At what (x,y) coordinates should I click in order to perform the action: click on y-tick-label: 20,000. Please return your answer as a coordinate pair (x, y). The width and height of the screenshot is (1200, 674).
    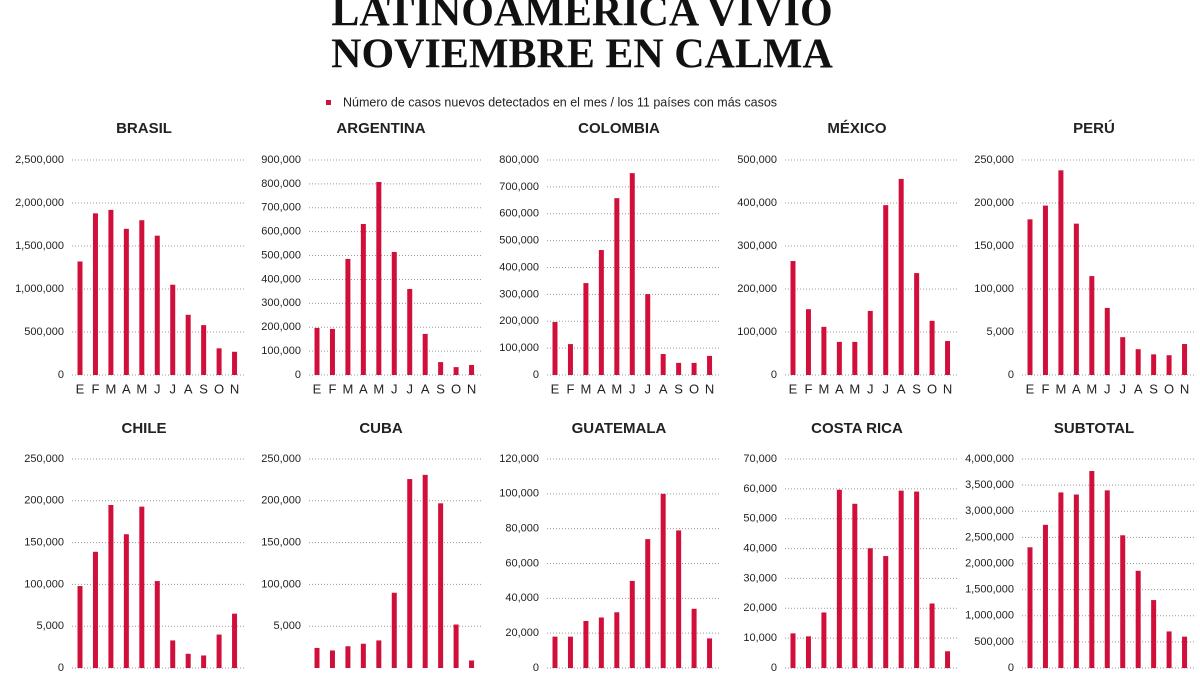
    Looking at the image, I should click on (522, 633).